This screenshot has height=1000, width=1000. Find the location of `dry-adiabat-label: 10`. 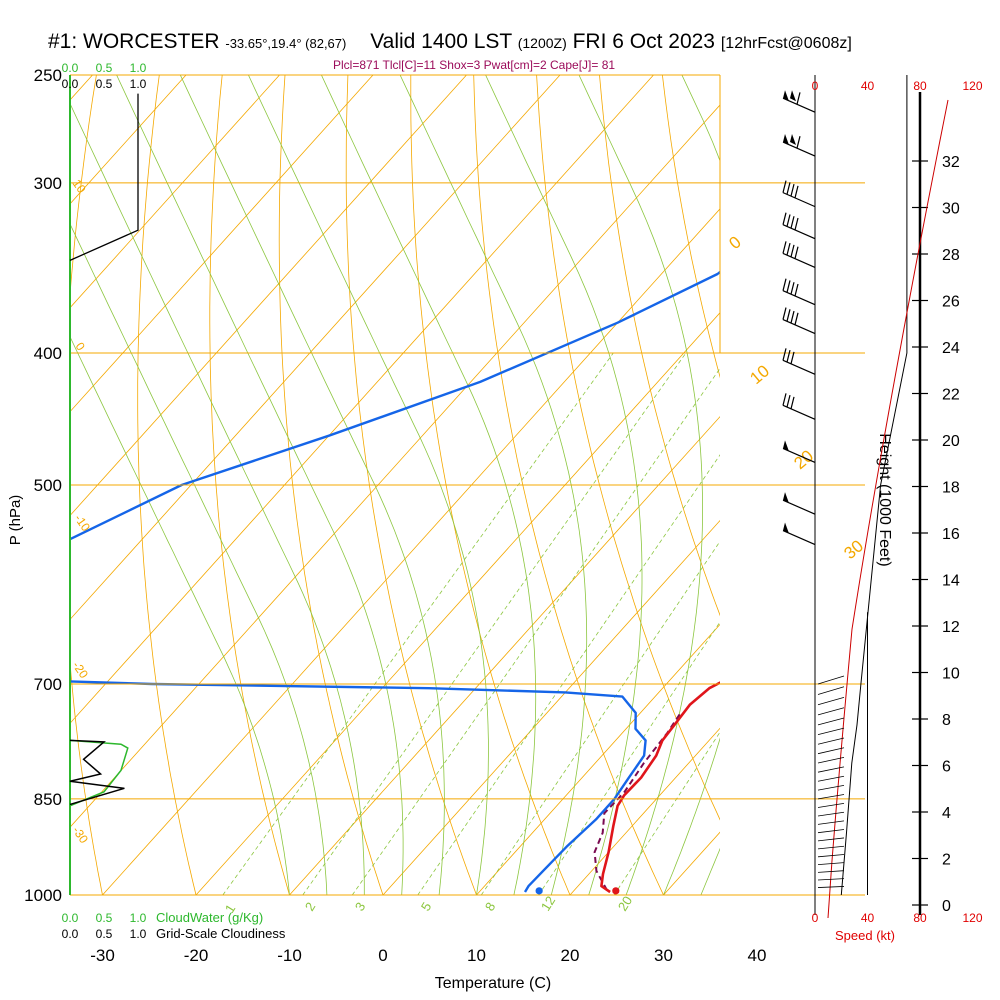

dry-adiabat-label: 10 is located at coordinates (759, 374).